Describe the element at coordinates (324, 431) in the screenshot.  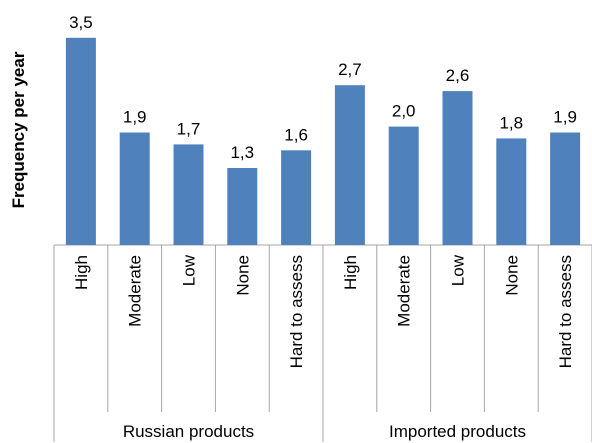
I see `group-labels: Russian products Imported products` at that location.